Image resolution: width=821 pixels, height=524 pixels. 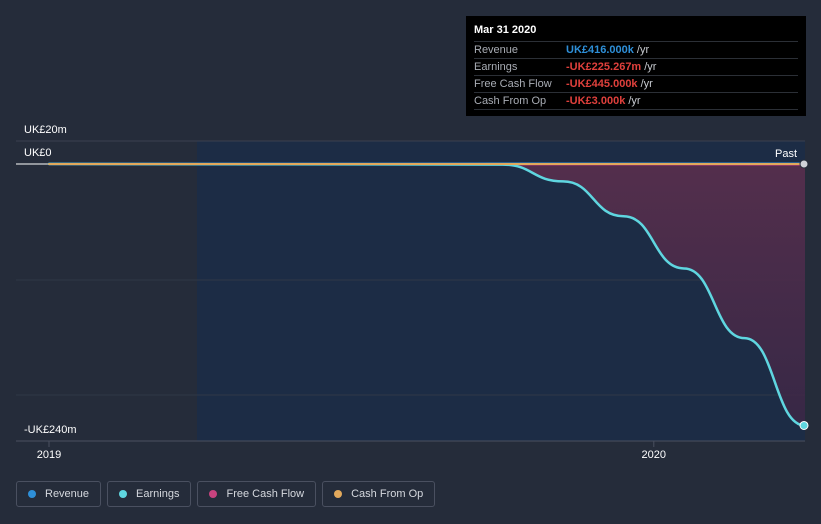 What do you see at coordinates (602, 84) in the screenshot?
I see `tooltip-value: -UK£445.000k` at bounding box center [602, 84].